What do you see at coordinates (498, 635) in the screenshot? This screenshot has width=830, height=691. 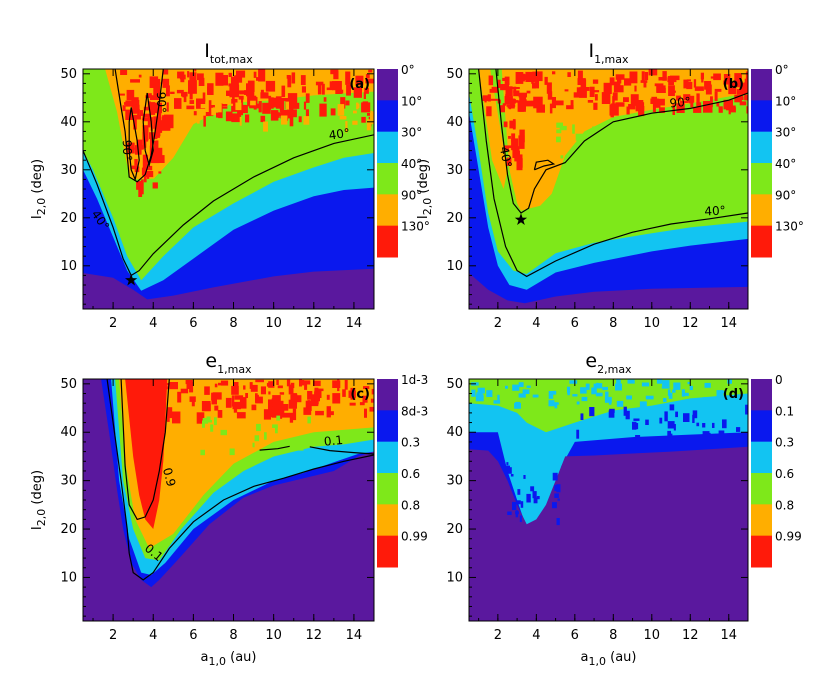 I see `x-tick-label: 2` at bounding box center [498, 635].